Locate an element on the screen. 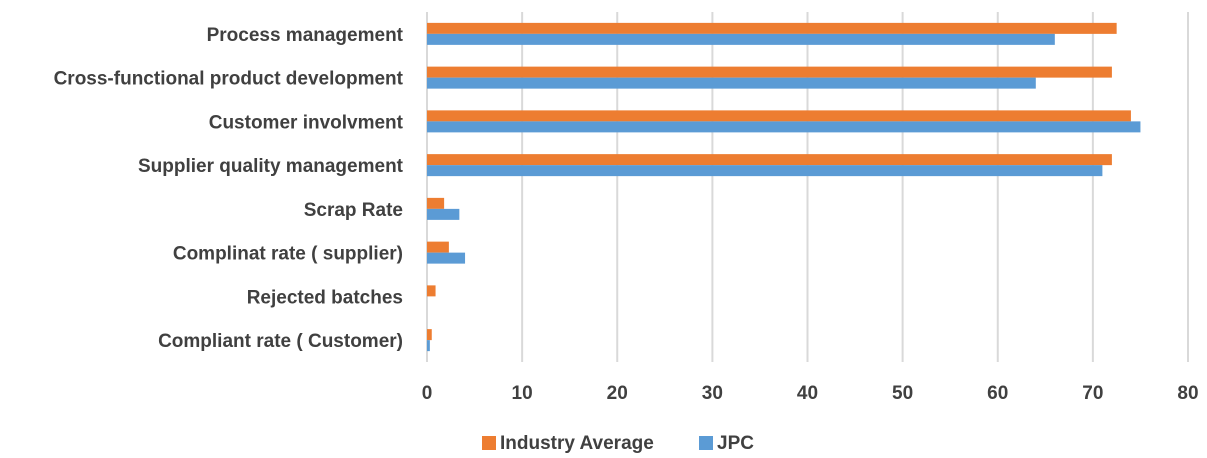 This screenshot has height=458, width=1207. category-label: Compliant rate ( Customer) is located at coordinates (280, 341).